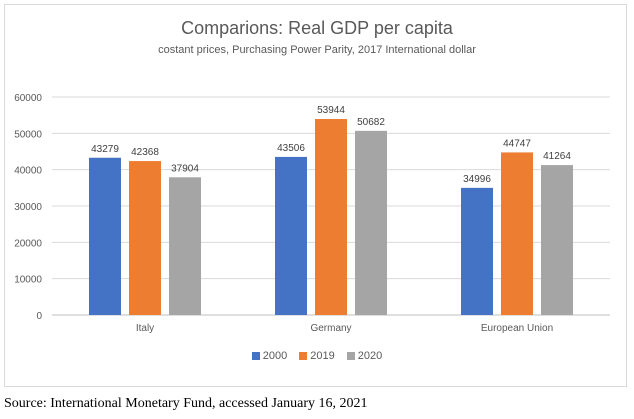 The image size is (634, 419). I want to click on data-label: 53944, so click(331, 110).